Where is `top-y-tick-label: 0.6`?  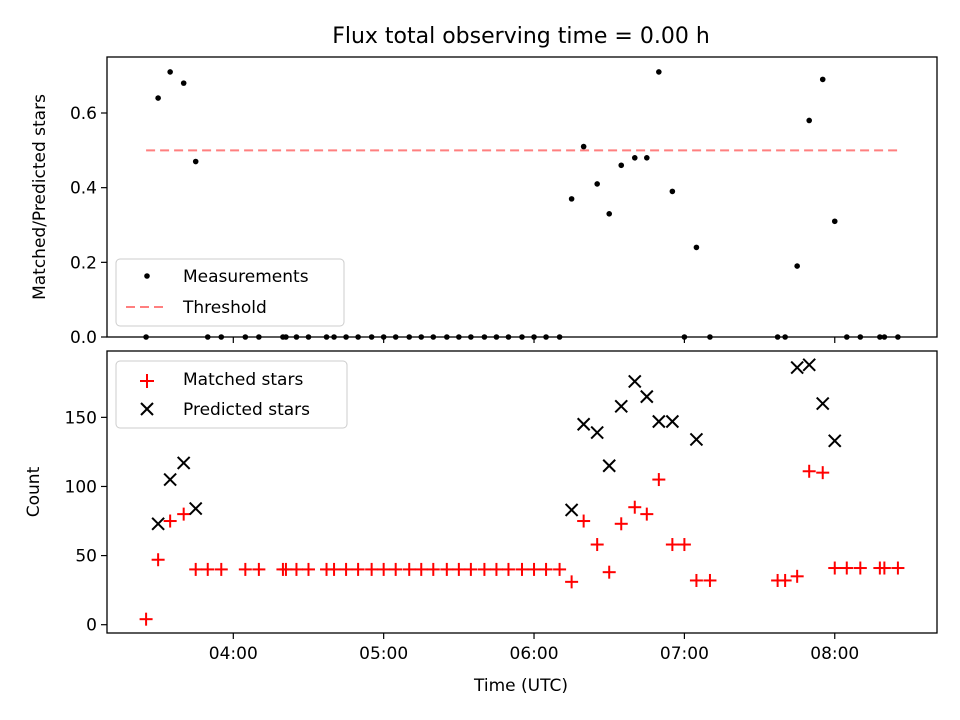 top-y-tick-label: 0.6 is located at coordinates (83, 114).